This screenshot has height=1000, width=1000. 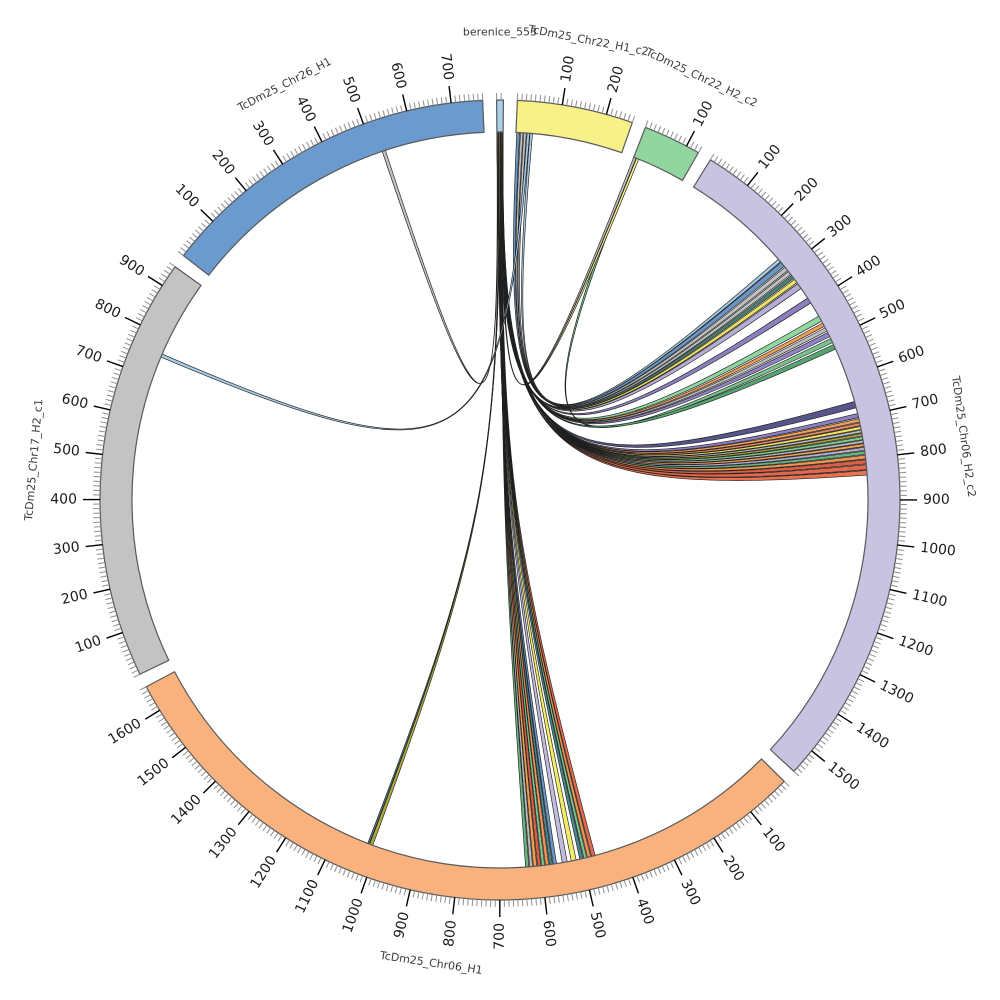 What do you see at coordinates (125, 732) in the screenshot?
I see `tick-label: 1600` at bounding box center [125, 732].